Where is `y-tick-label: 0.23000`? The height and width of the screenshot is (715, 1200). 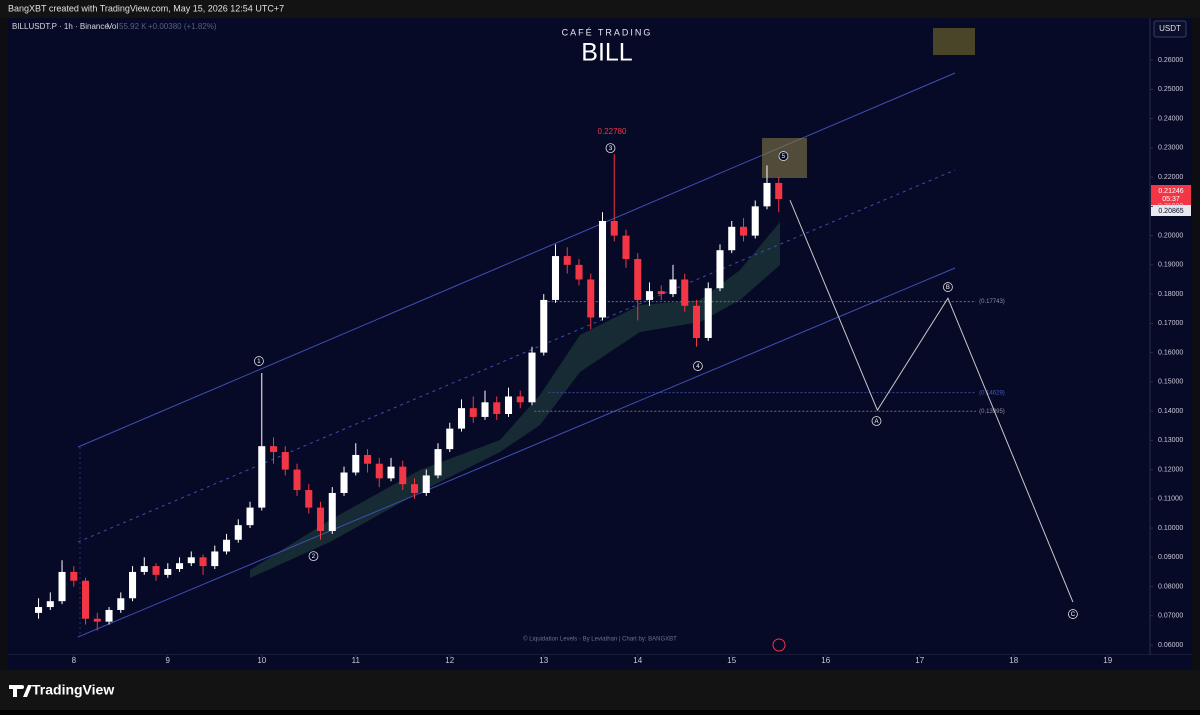
y-tick-label: 0.23000 is located at coordinates (1170, 148).